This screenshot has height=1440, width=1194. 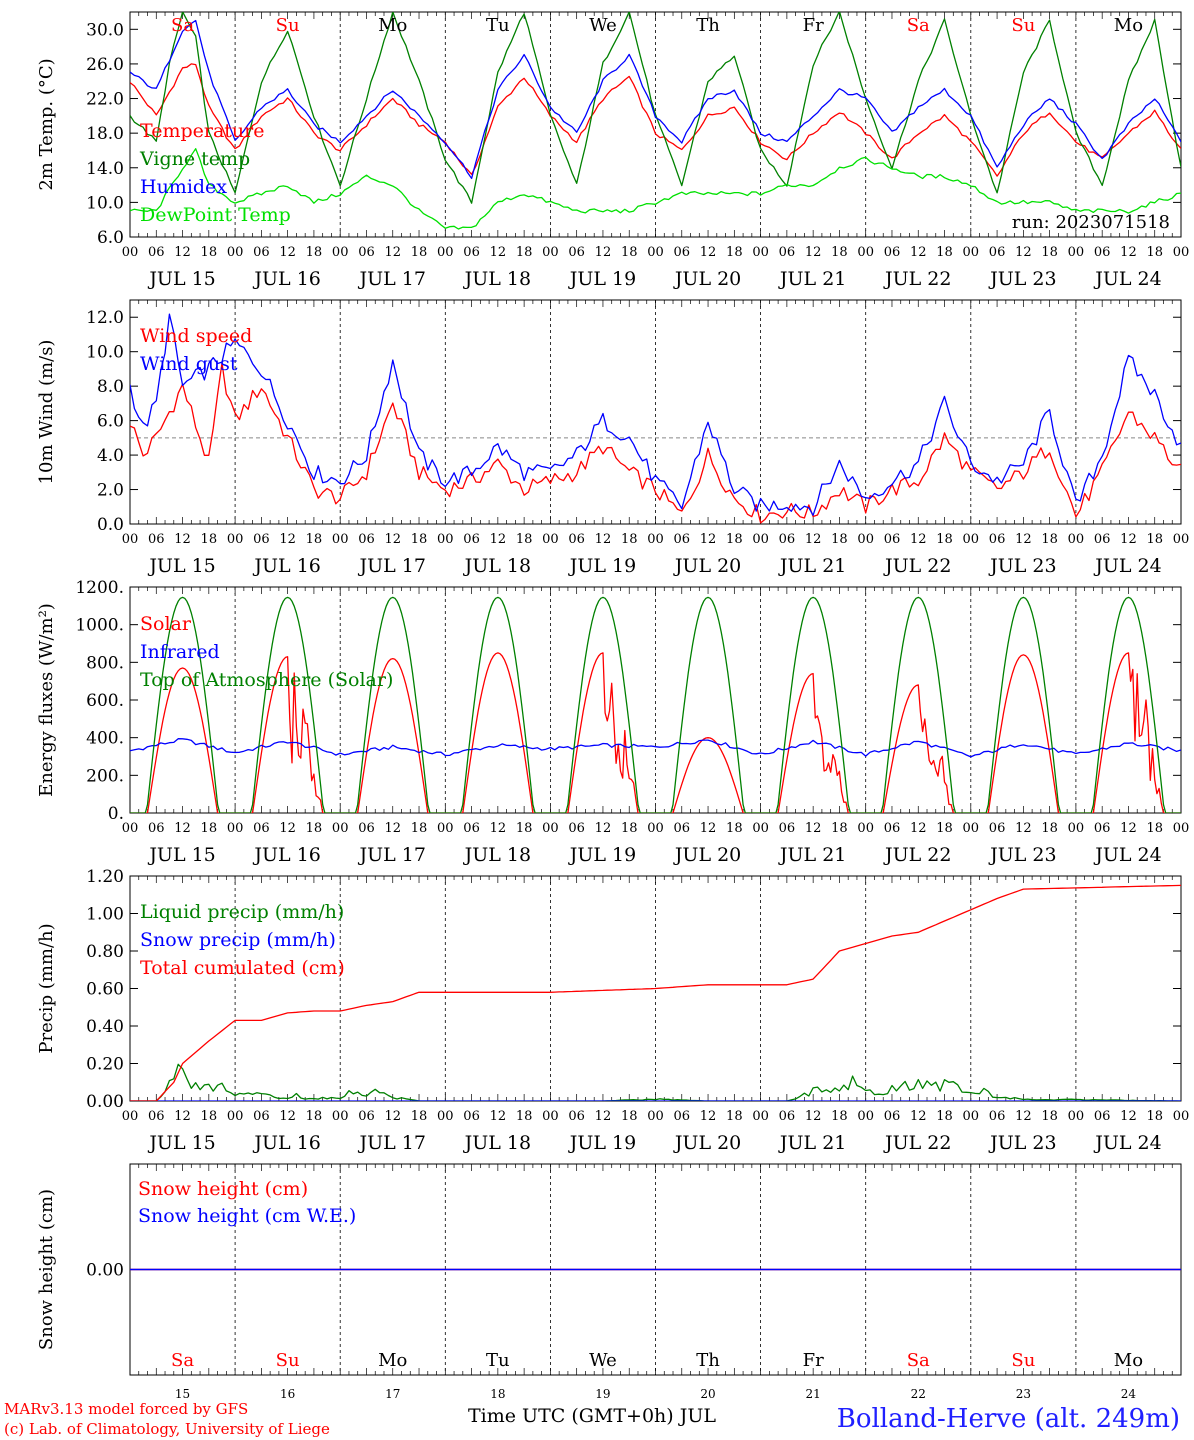 What do you see at coordinates (266, 680) in the screenshot?
I see `legend-entry: Top of Atmosphere (Solar)` at bounding box center [266, 680].